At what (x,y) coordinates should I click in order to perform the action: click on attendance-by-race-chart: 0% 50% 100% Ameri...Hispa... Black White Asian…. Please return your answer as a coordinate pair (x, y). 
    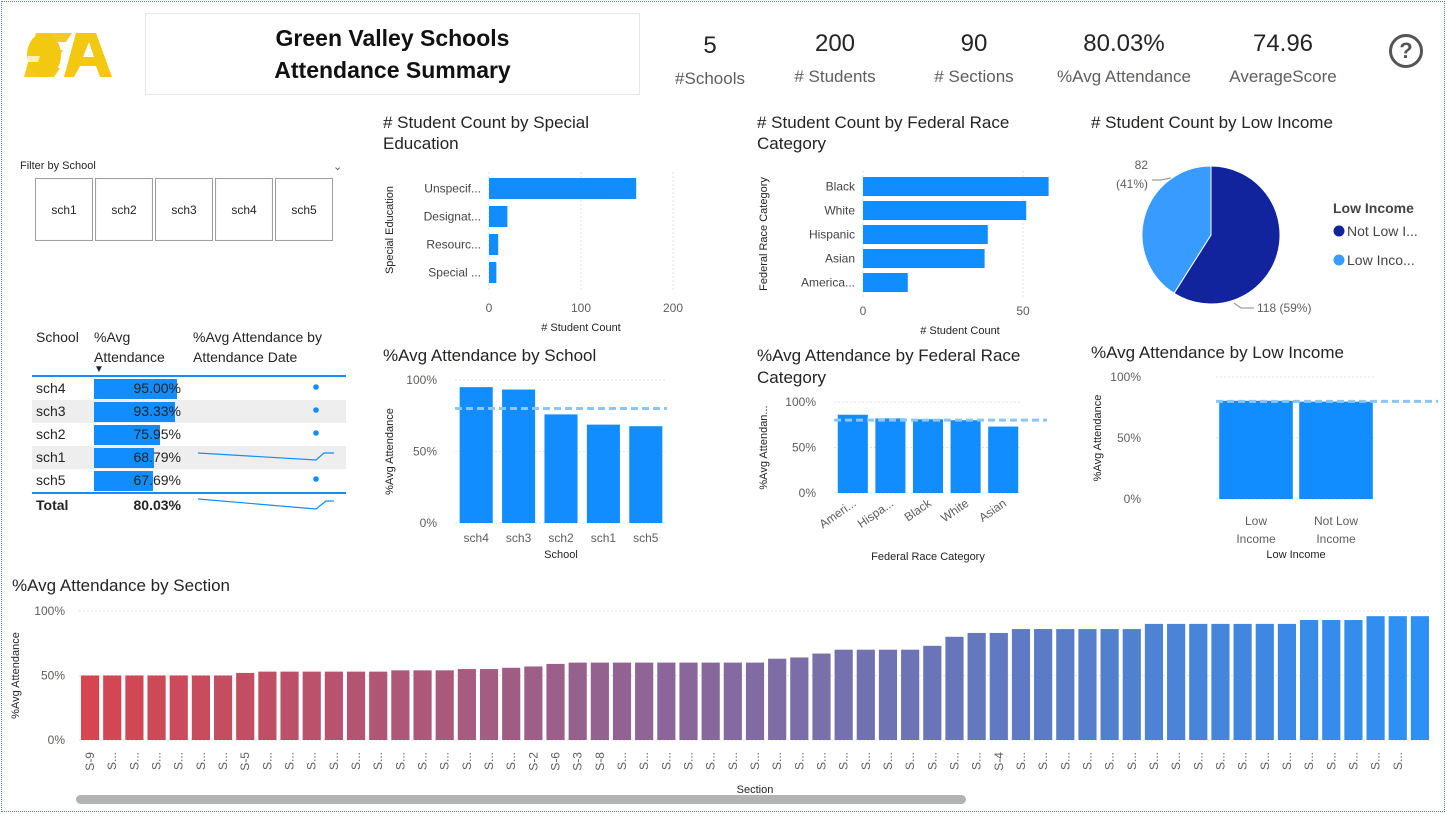
    Looking at the image, I should click on (907, 479).